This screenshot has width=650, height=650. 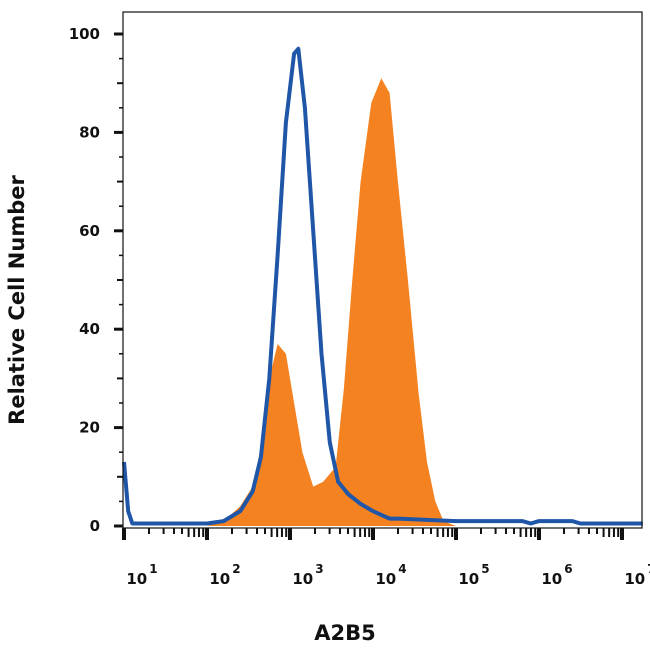 I want to click on x-tick-label: 10⁶, so click(x=556, y=575).